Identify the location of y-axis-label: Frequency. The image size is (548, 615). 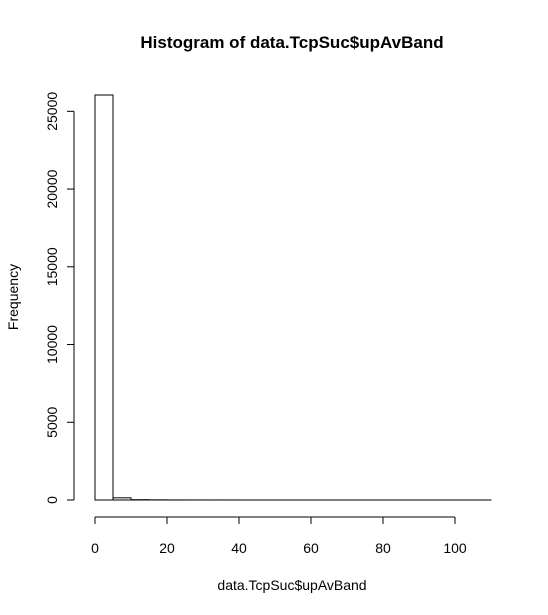
(13, 297).